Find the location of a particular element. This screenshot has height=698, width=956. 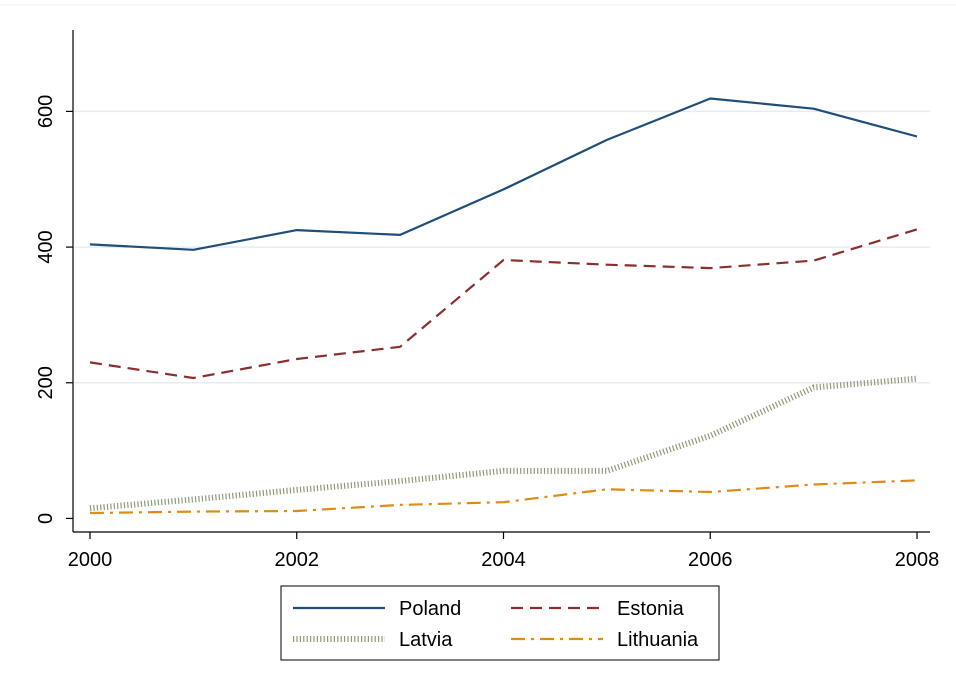

x-tick-label: 2004 is located at coordinates (503, 560).